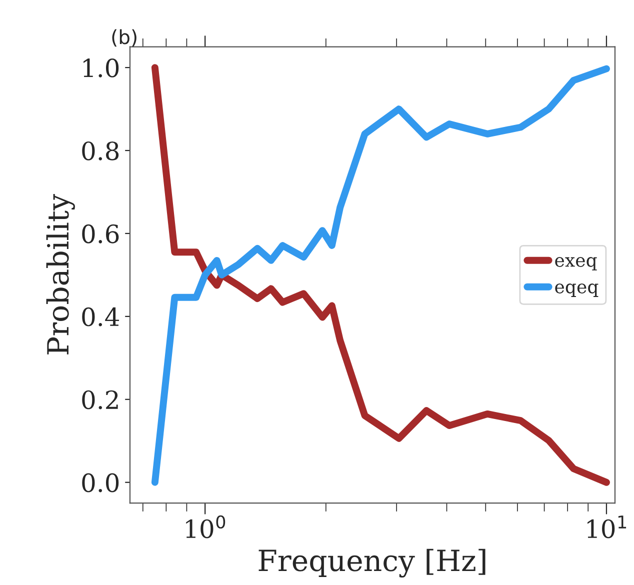  Describe the element at coordinates (576, 263) in the screenshot. I see `legend-label: exeq` at that location.